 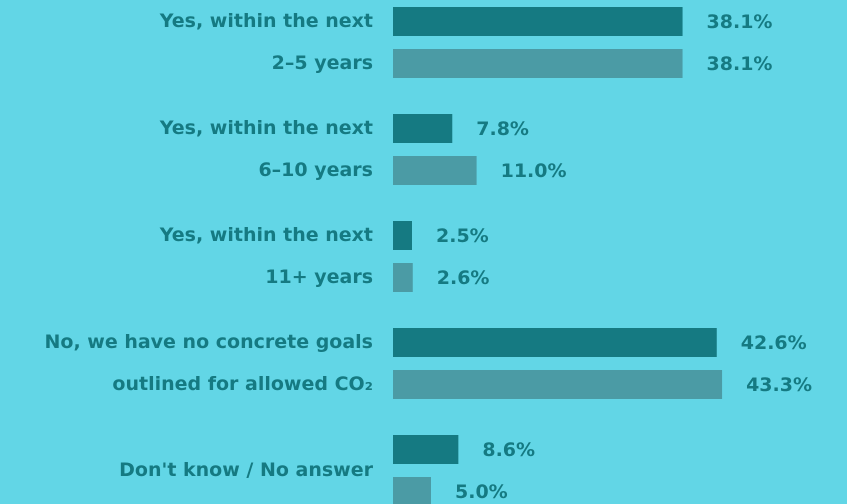 What do you see at coordinates (315, 170) in the screenshot?
I see `category-label: 6–10 years` at bounding box center [315, 170].